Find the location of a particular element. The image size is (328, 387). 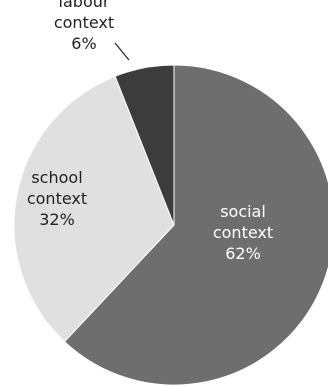

slice-label-social-context: social context 62% is located at coordinates (243, 232).